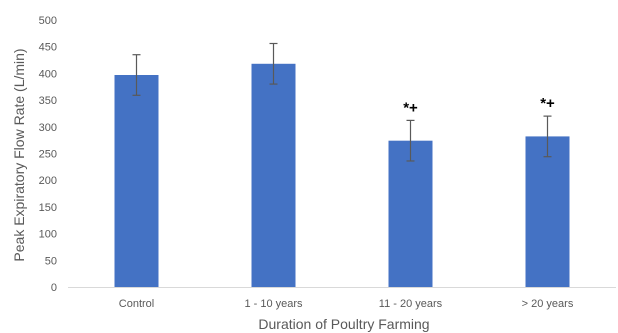 Image resolution: width=618 pixels, height=333 pixels. Describe the element at coordinates (48, 128) in the screenshot. I see `y-tick-label: 300` at that location.